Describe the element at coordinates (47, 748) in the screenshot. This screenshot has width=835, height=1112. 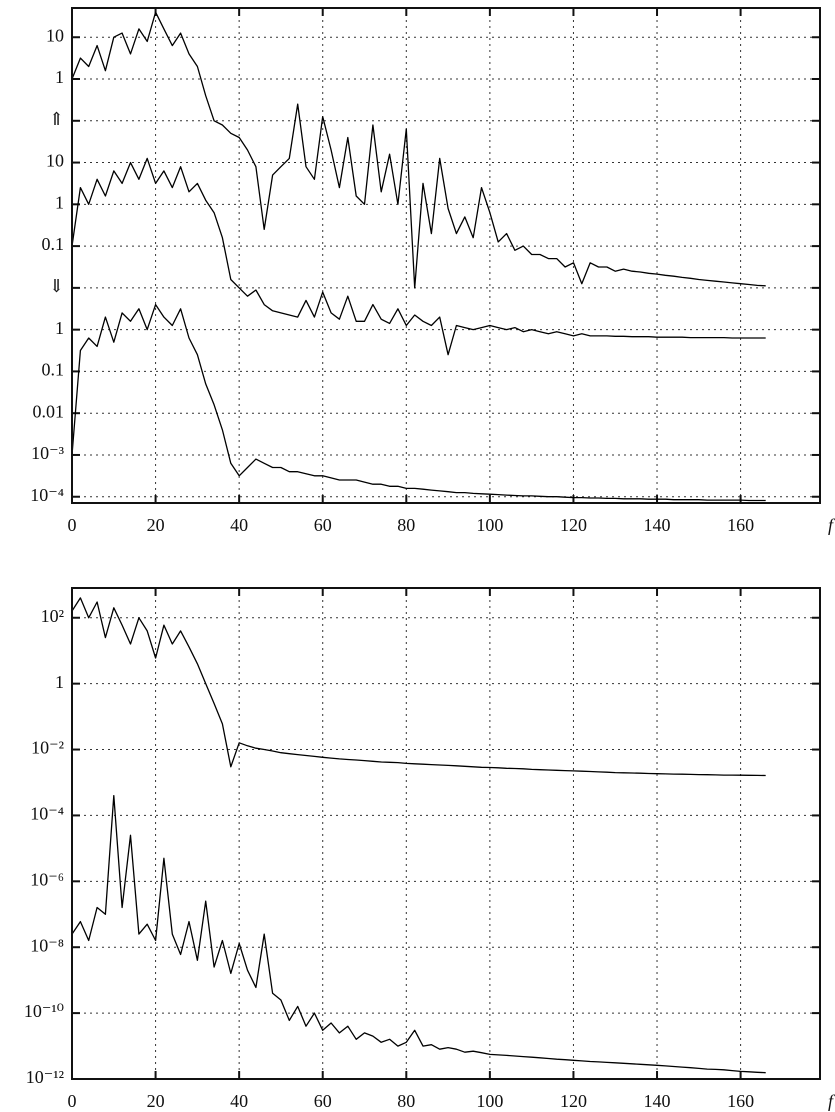
I see `y-tick-label: 10⁻²` at that location.